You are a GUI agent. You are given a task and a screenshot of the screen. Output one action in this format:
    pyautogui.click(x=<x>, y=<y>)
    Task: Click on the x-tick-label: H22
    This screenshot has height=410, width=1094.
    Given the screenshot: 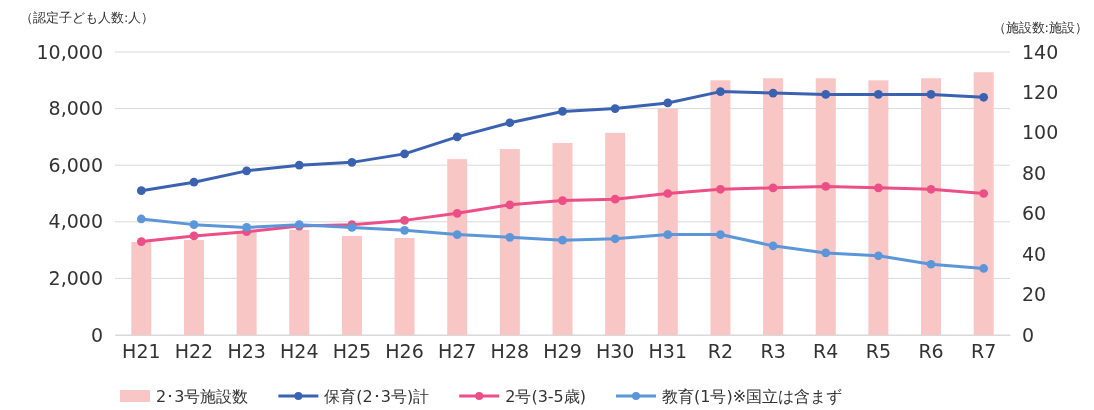 What is the action you would take?
    pyautogui.click(x=194, y=351)
    